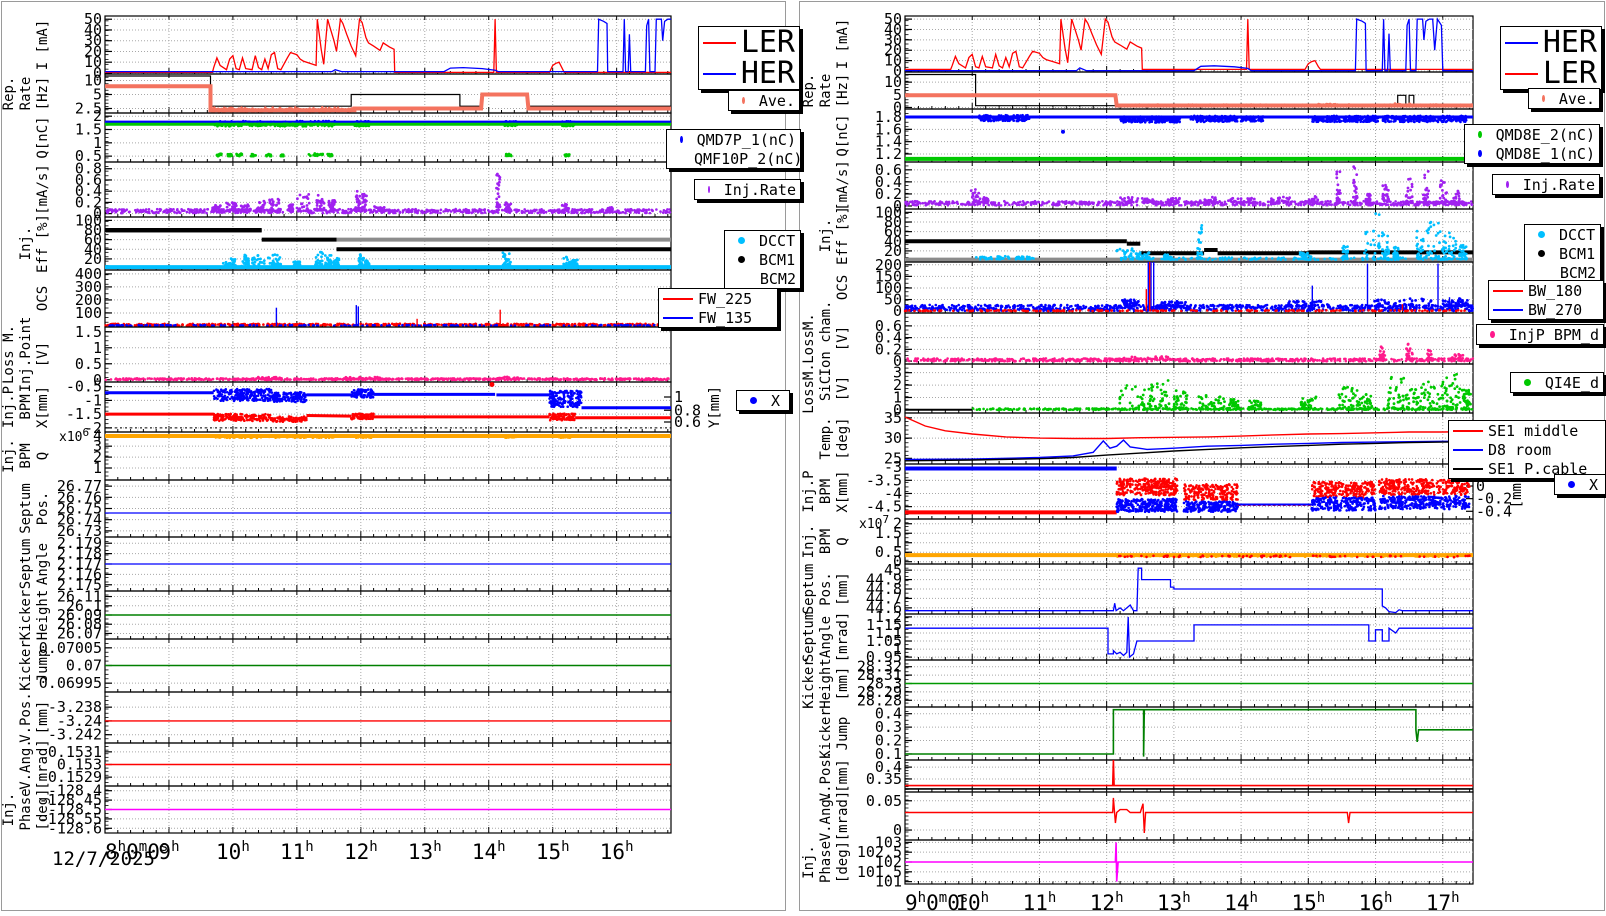 This screenshot has width=1606, height=916. What do you see at coordinates (715, 407) in the screenshot?
I see `svg-text: Y[mm]` at bounding box center [715, 407].